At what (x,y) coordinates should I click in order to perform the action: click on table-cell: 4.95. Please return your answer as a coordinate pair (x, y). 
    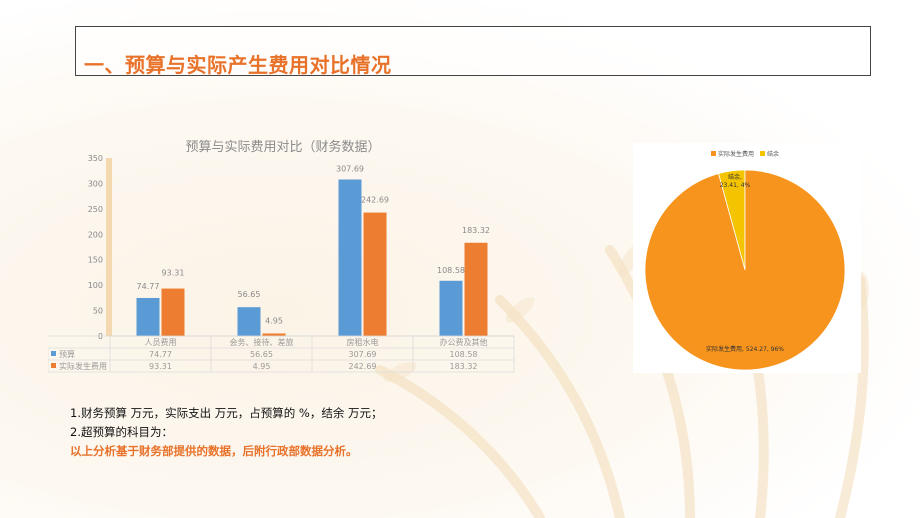
    Looking at the image, I should click on (262, 366).